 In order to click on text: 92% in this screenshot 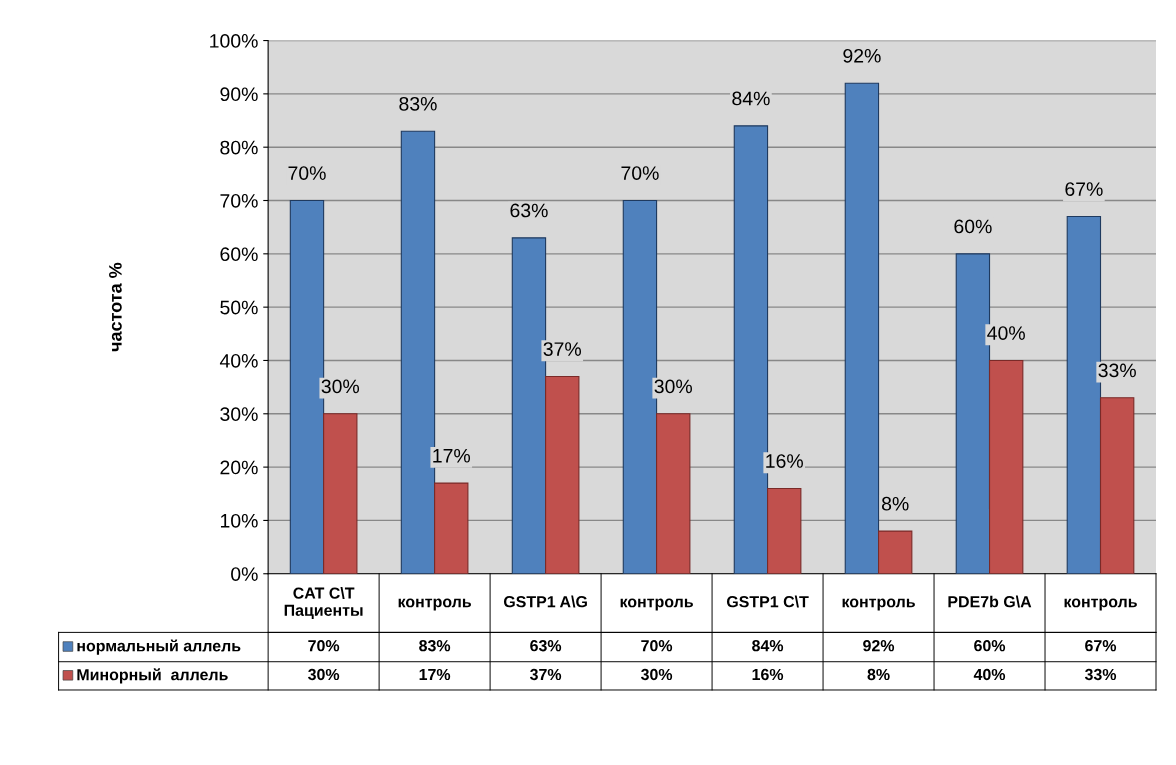, I will do `click(862, 55)`.